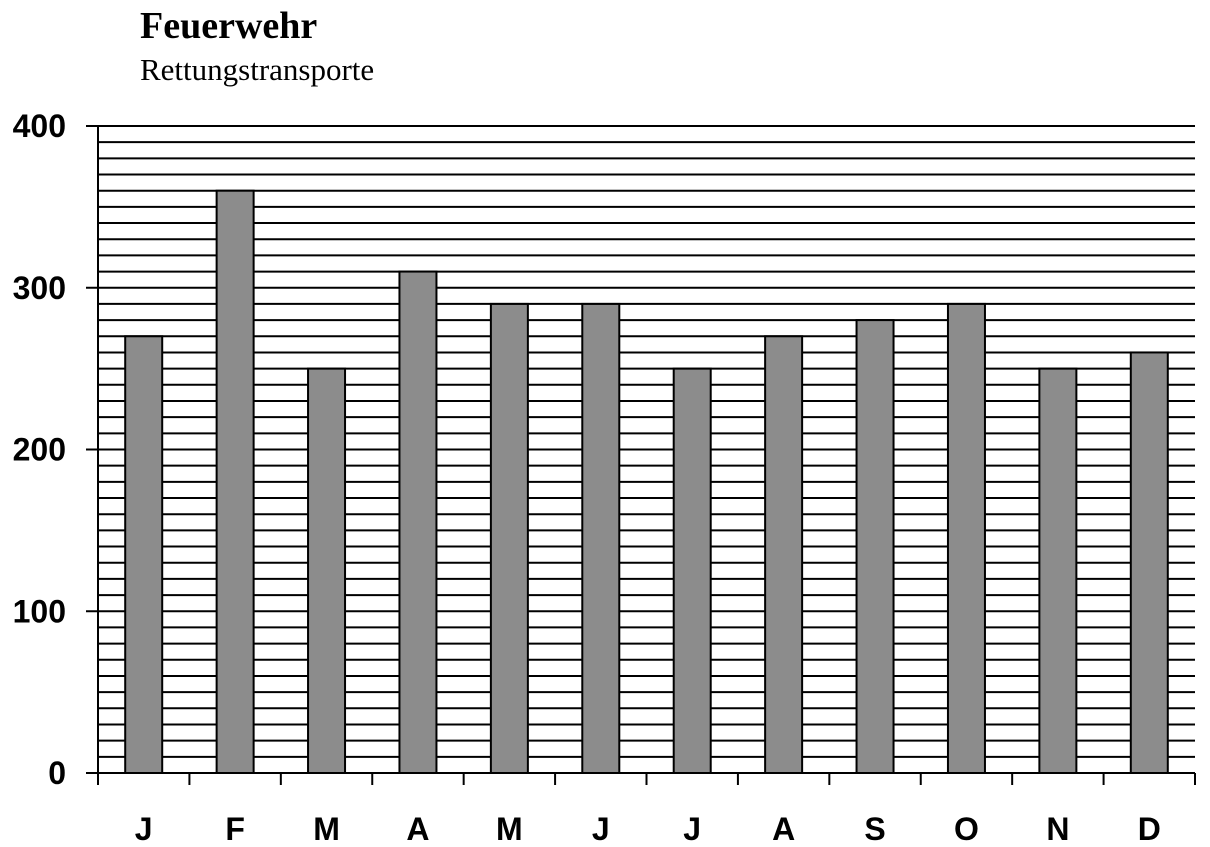  What do you see at coordinates (235, 829) in the screenshot?
I see `x-tick-label: F` at bounding box center [235, 829].